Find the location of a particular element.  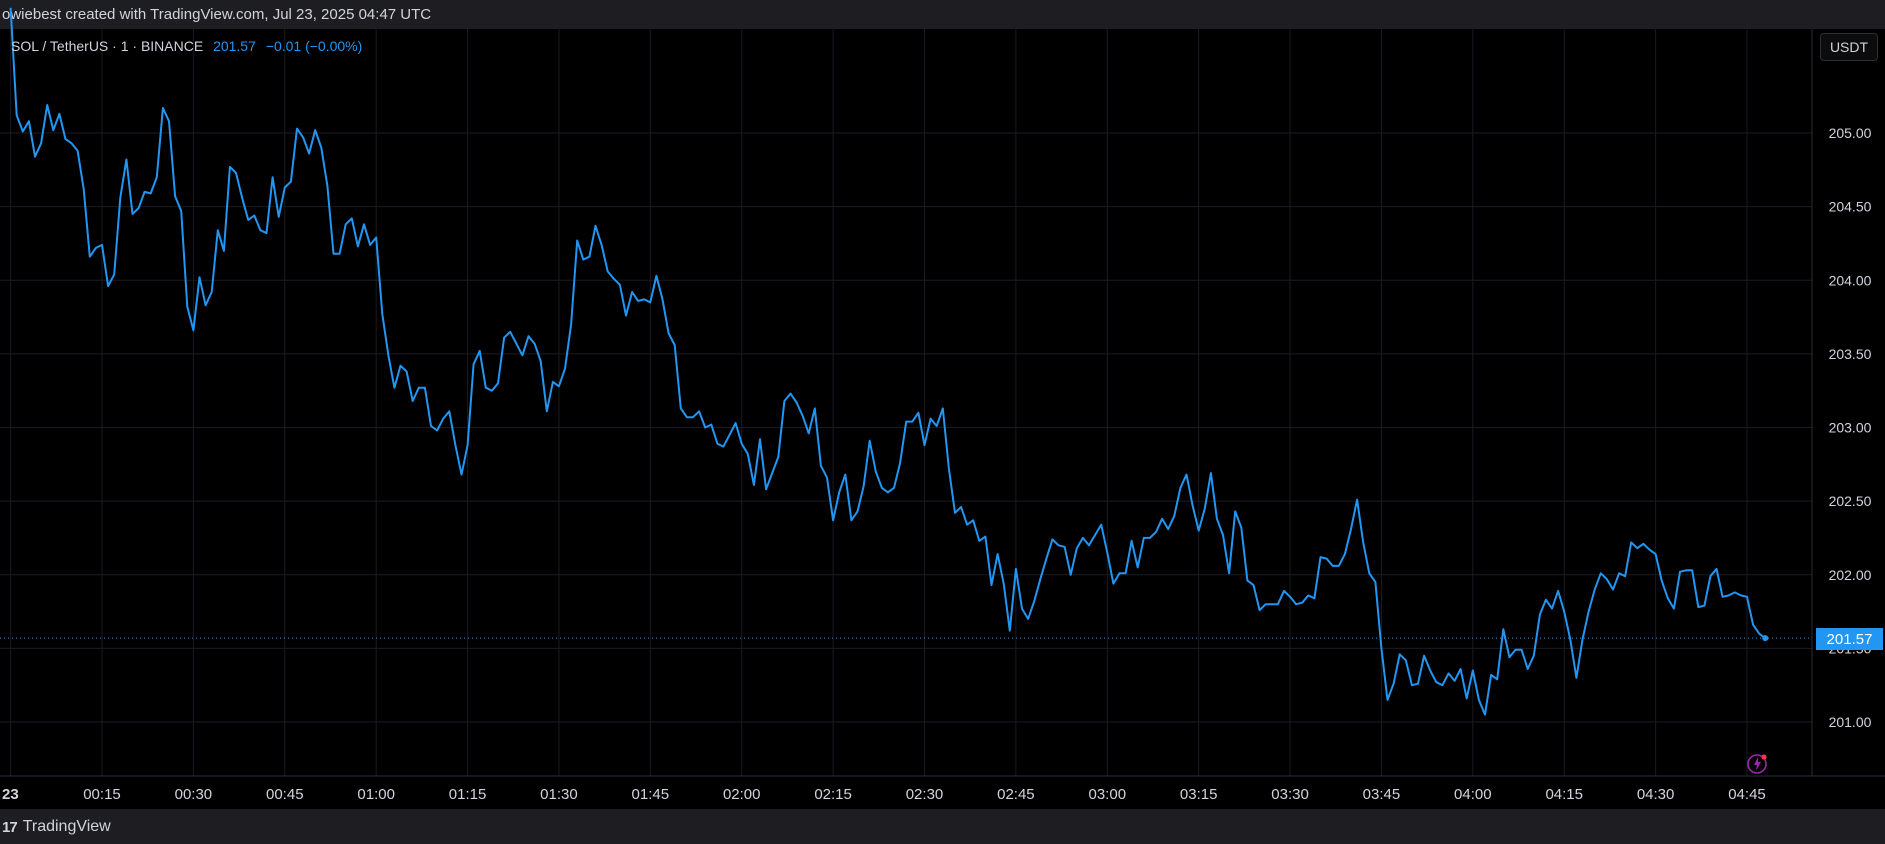

x-tick-label: 03:15 is located at coordinates (1199, 794).